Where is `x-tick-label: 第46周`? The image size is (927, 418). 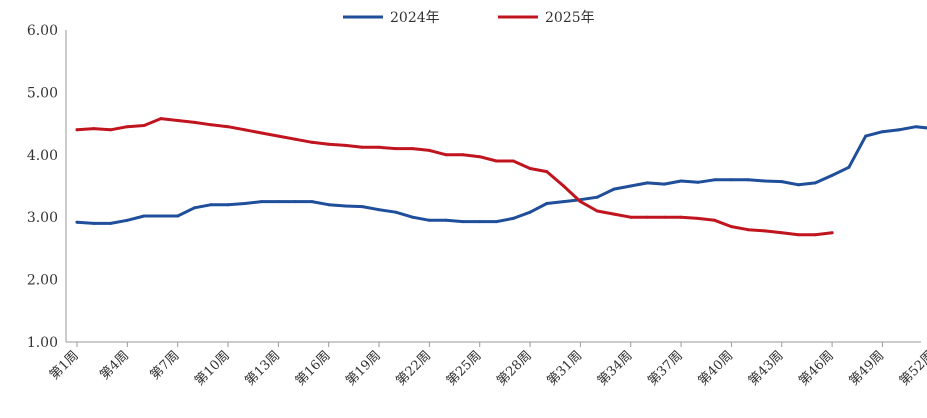 x-tick-label: 第46周 is located at coordinates (816, 368).